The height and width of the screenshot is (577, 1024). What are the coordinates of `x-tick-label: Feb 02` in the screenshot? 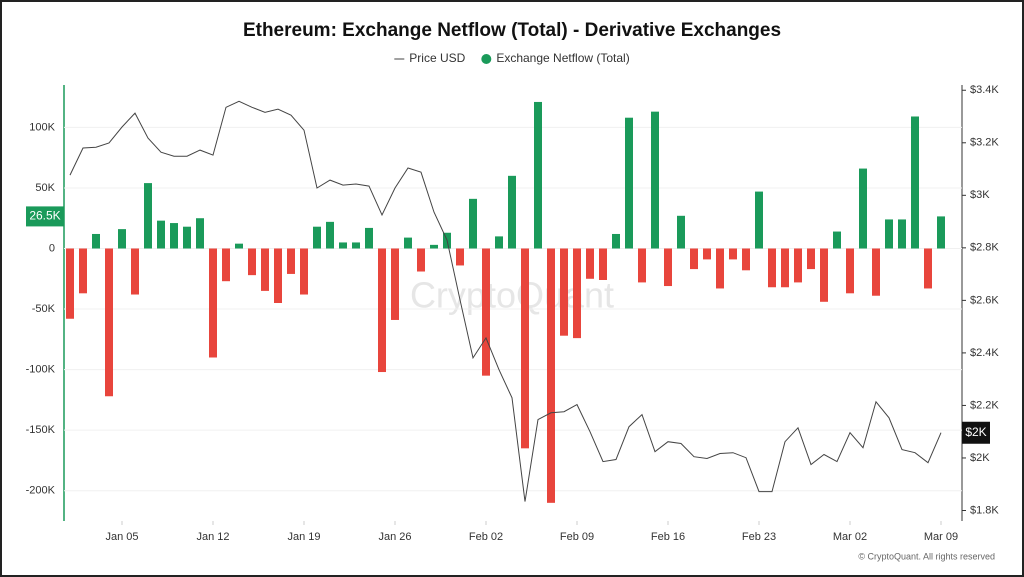 It's located at (486, 537).